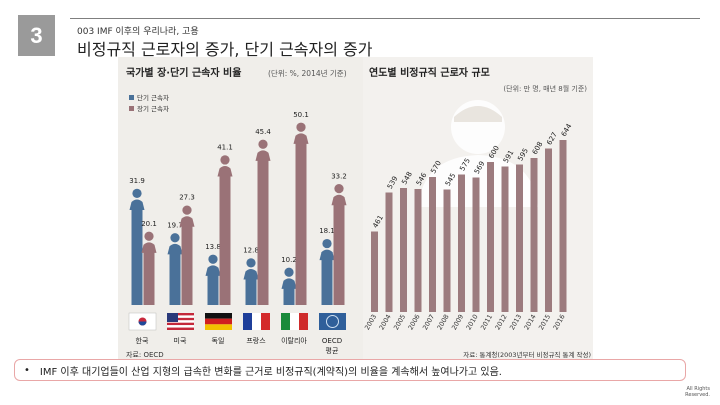 The width and height of the screenshot is (720, 405). Describe the element at coordinates (175, 225) in the screenshot. I see `value-label-short-1: 19.7` at that location.